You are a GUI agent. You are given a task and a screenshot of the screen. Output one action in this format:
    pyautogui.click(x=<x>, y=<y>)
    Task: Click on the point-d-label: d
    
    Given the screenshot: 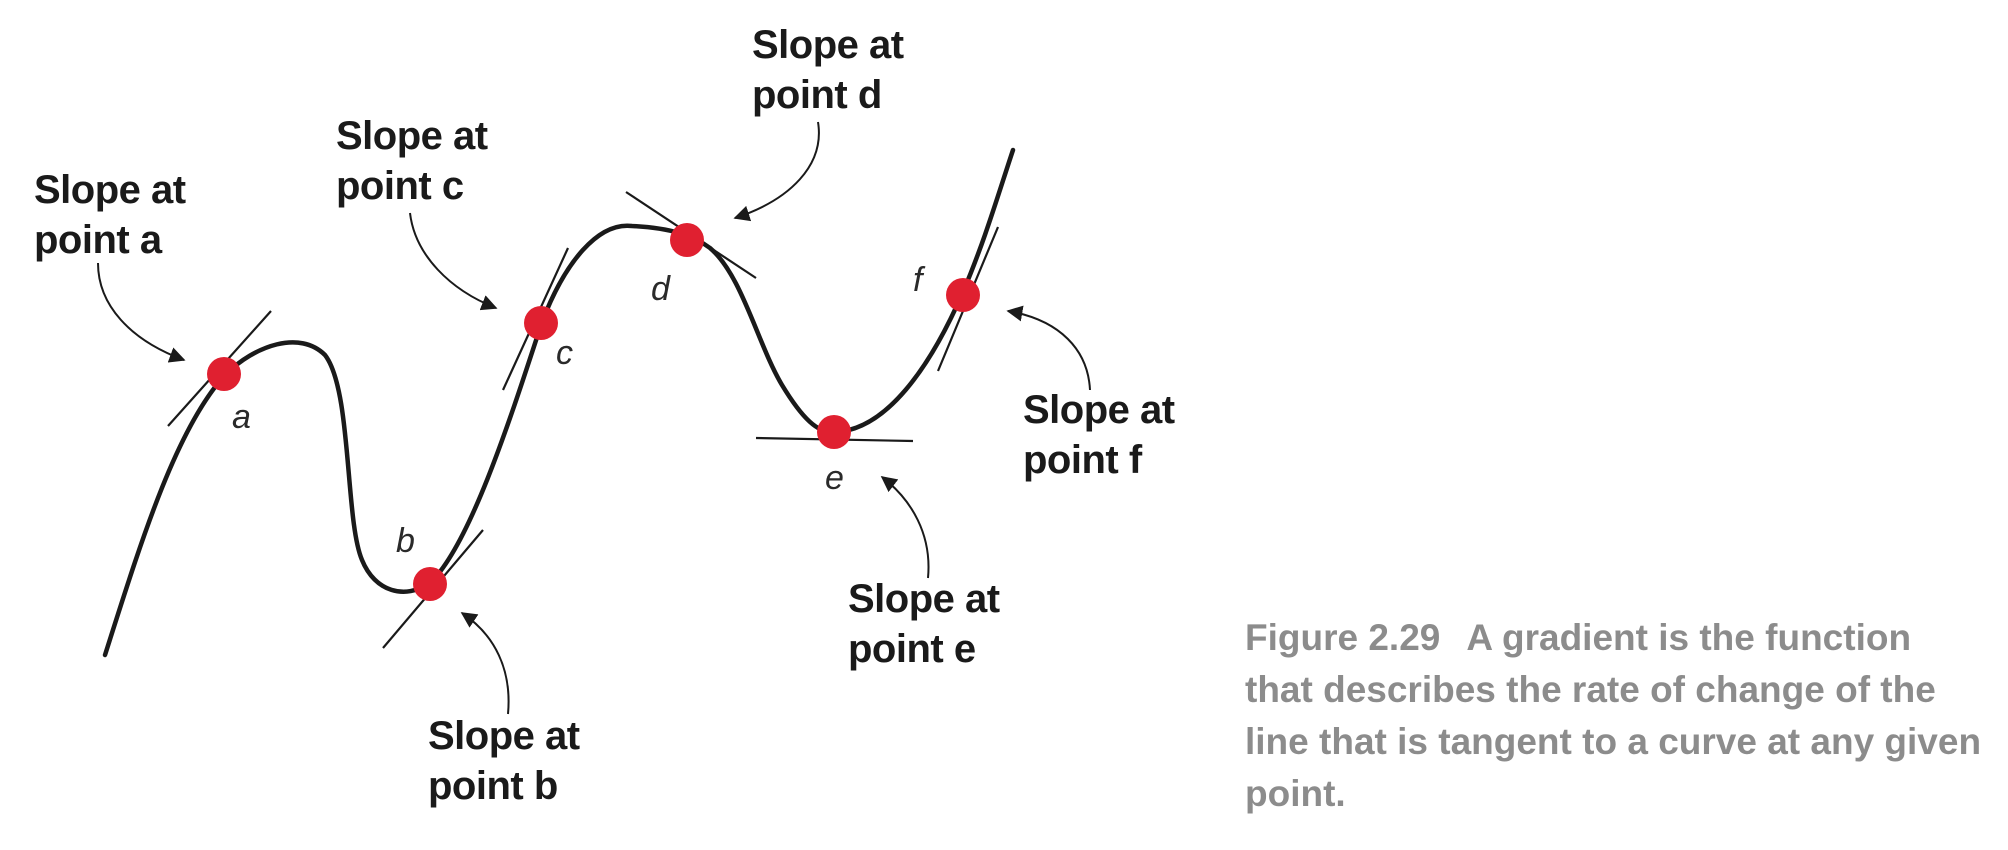 What is the action you would take?
    pyautogui.click(x=661, y=289)
    